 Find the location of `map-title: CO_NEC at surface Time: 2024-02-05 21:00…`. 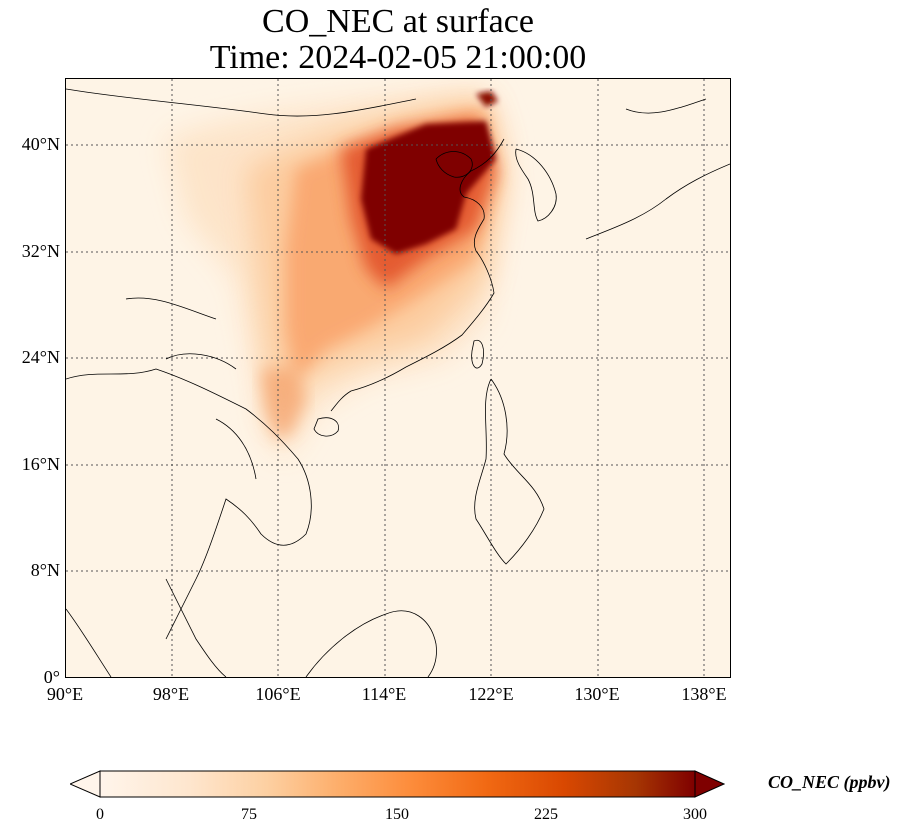

map-title: CO_NEC at surface Time: 2024-02-05 21:00… is located at coordinates (398, 40).